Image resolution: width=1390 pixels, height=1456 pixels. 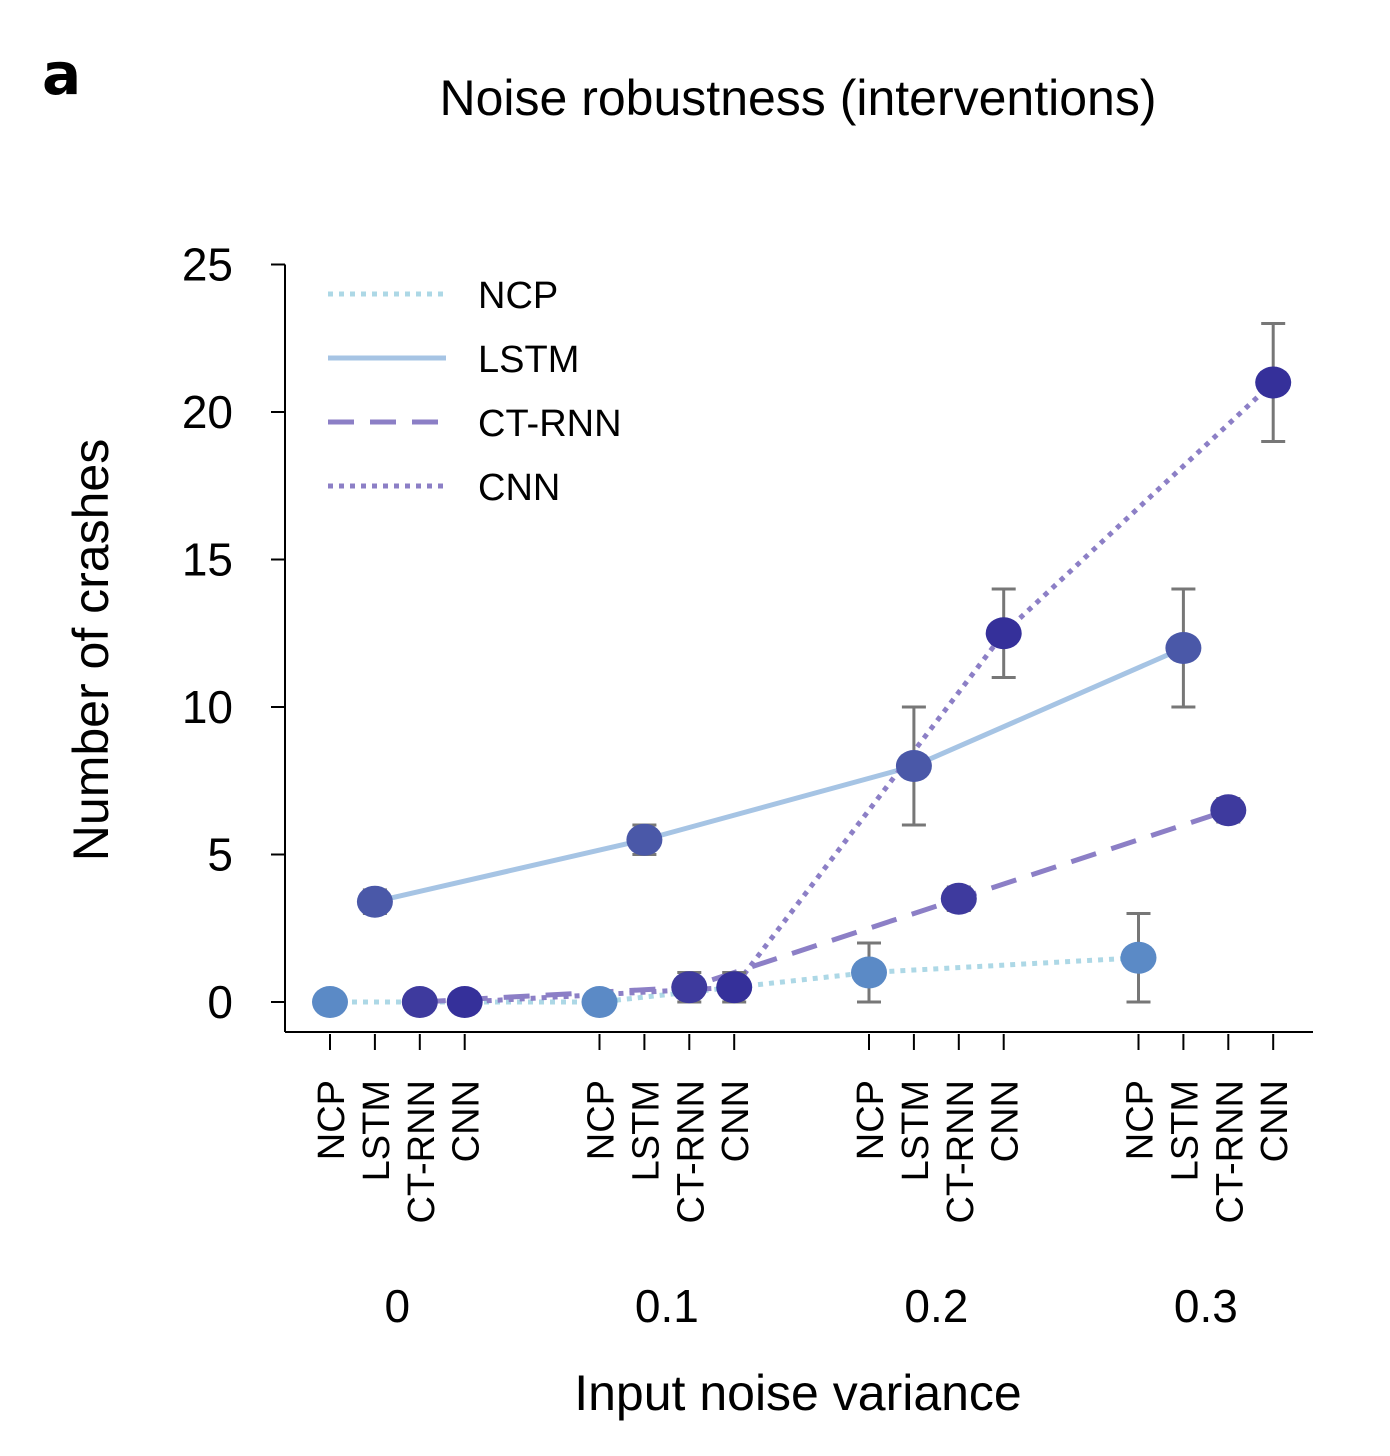 I want to click on y-axis-label: Number of crashes, so click(x=91, y=650).